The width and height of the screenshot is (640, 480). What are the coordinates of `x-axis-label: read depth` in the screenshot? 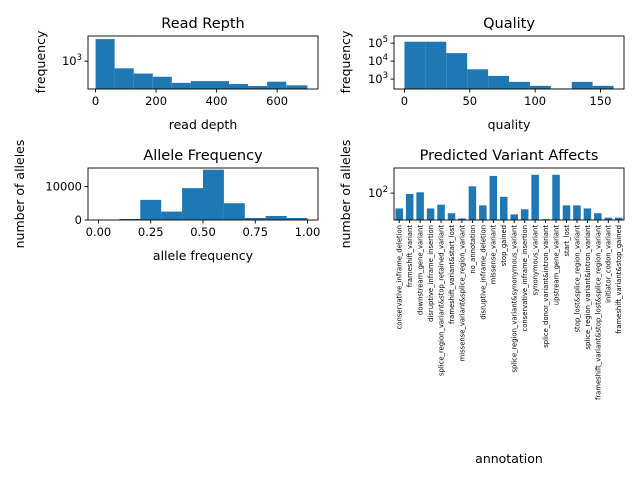 It's located at (203, 124).